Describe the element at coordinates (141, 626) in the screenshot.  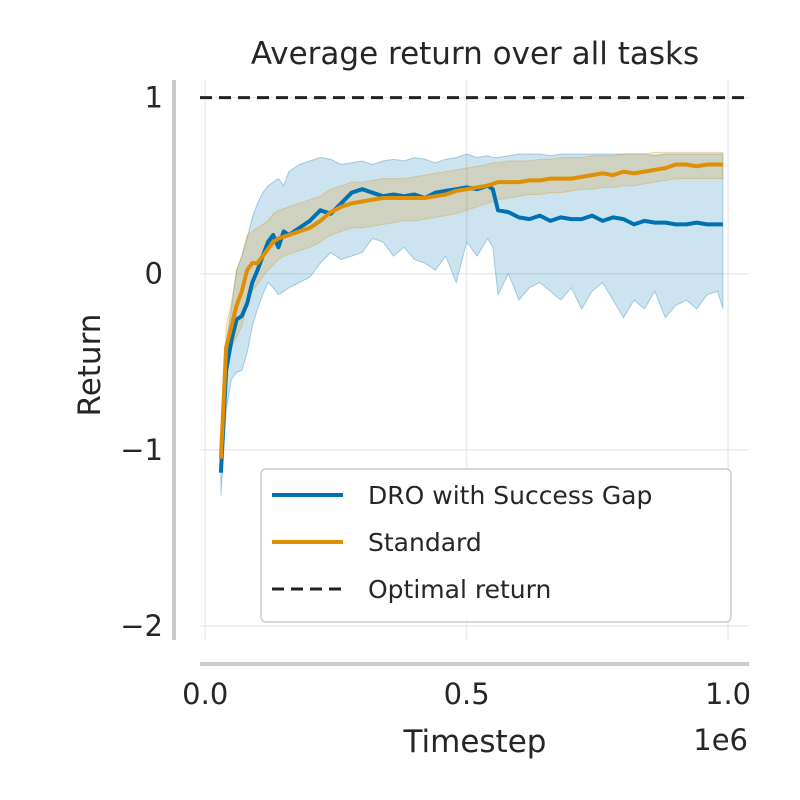
I see `y-tick-label-3: −2` at that location.